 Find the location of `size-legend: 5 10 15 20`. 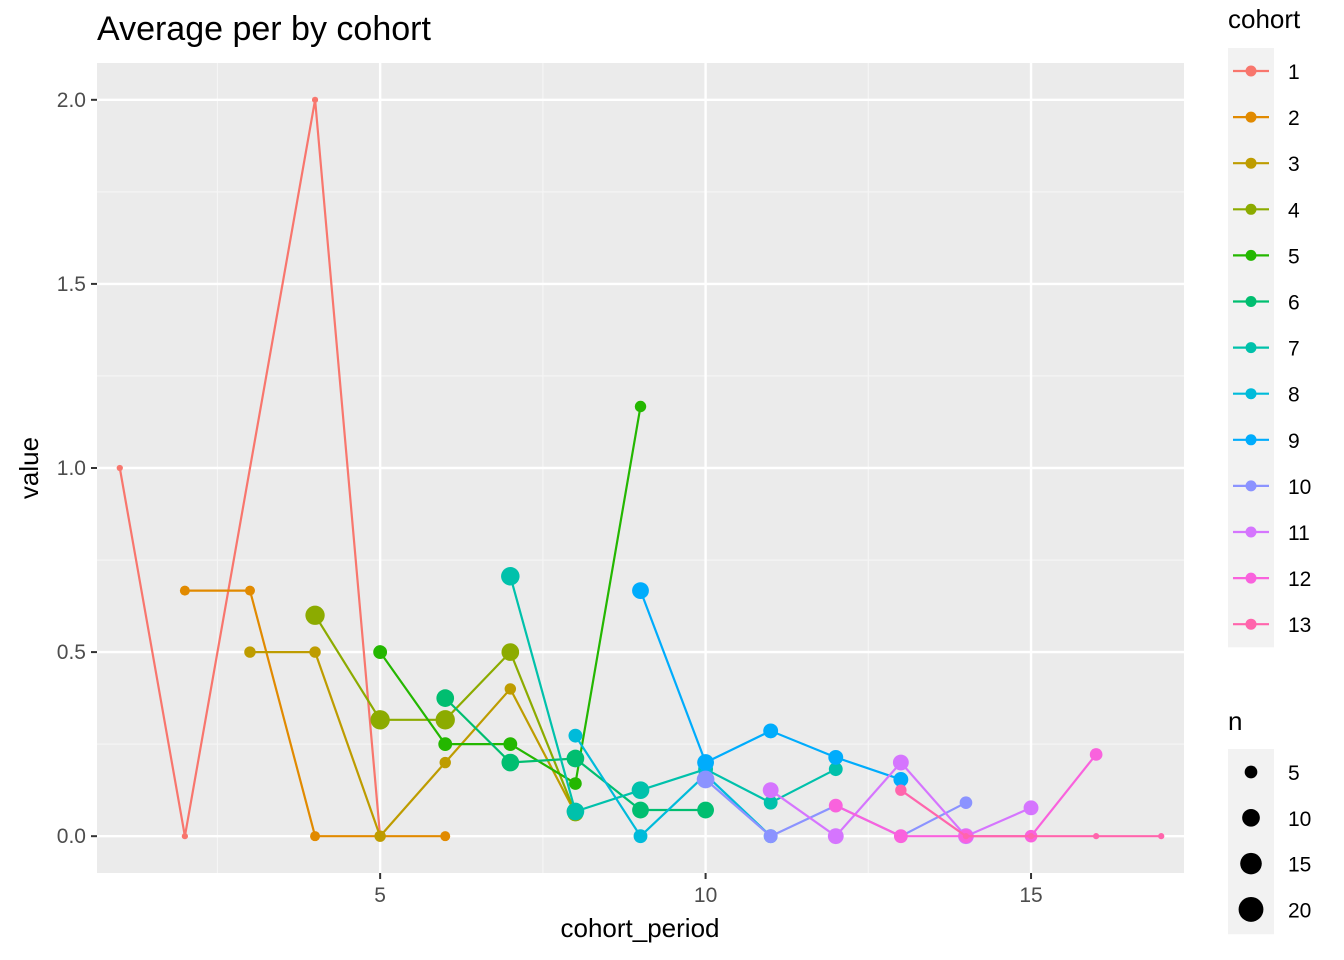

size-legend: 5 10 15 20 is located at coordinates (1269, 842).